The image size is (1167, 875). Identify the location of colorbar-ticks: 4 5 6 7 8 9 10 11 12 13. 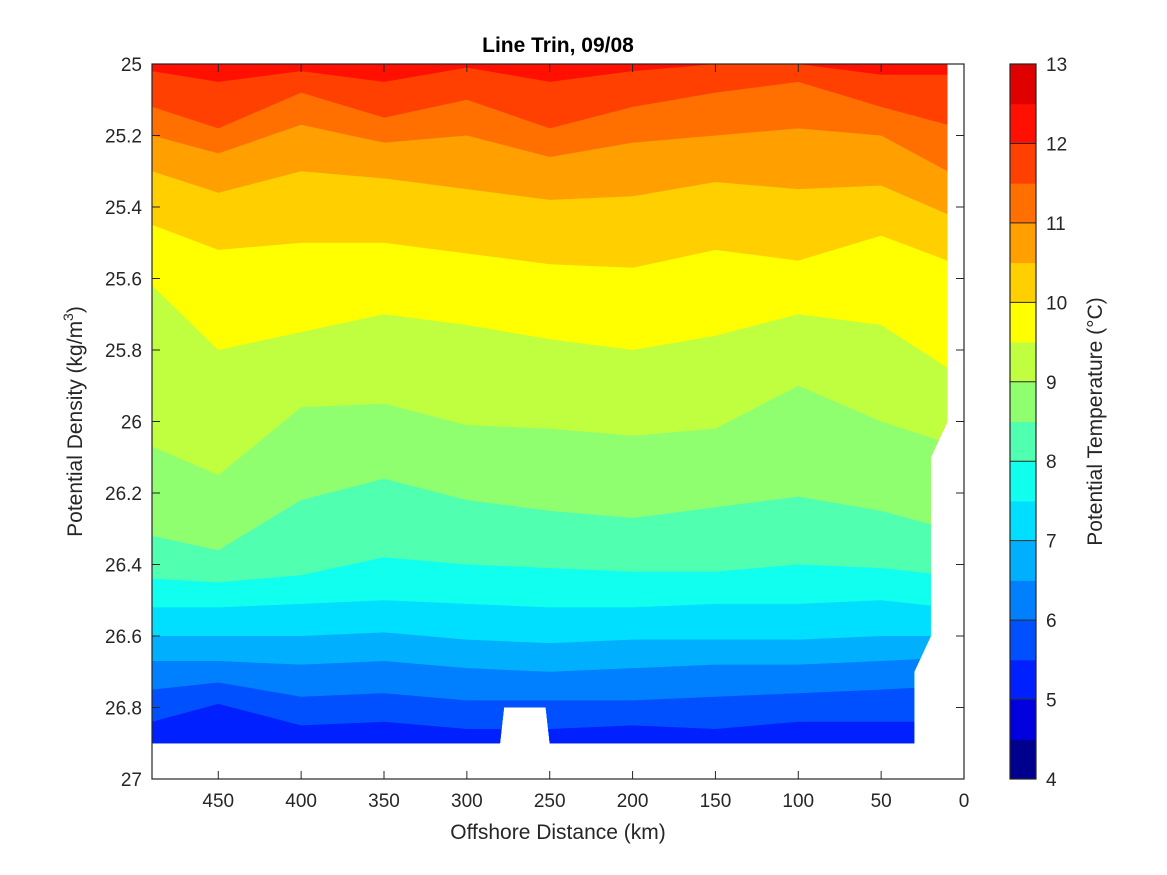
(1038, 423).